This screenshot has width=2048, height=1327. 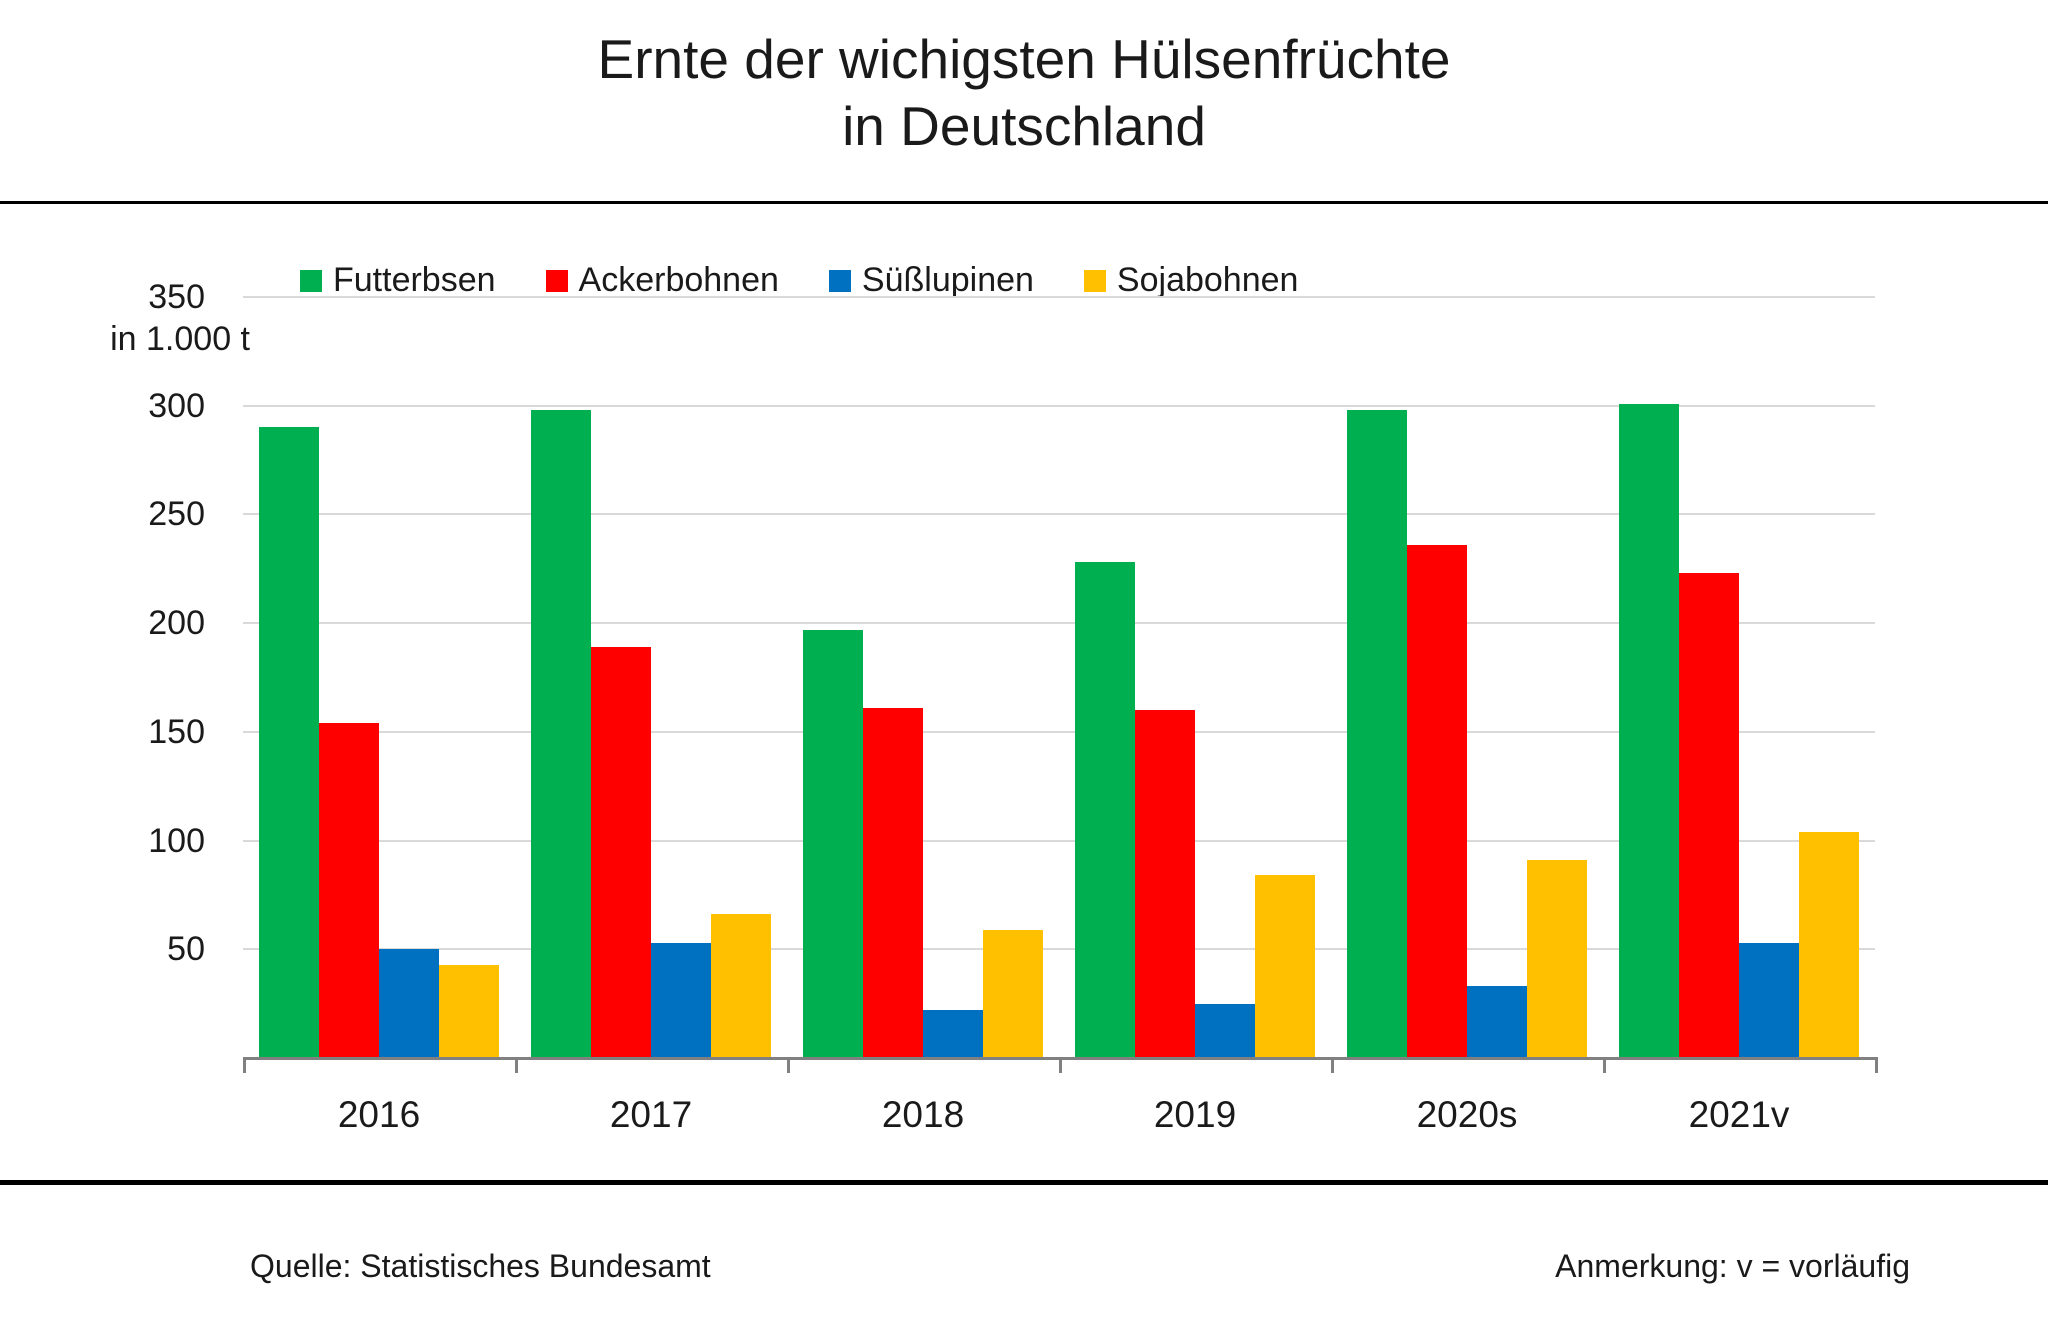 What do you see at coordinates (349, 890) in the screenshot?
I see `bar-ackerbohnen-2016` at bounding box center [349, 890].